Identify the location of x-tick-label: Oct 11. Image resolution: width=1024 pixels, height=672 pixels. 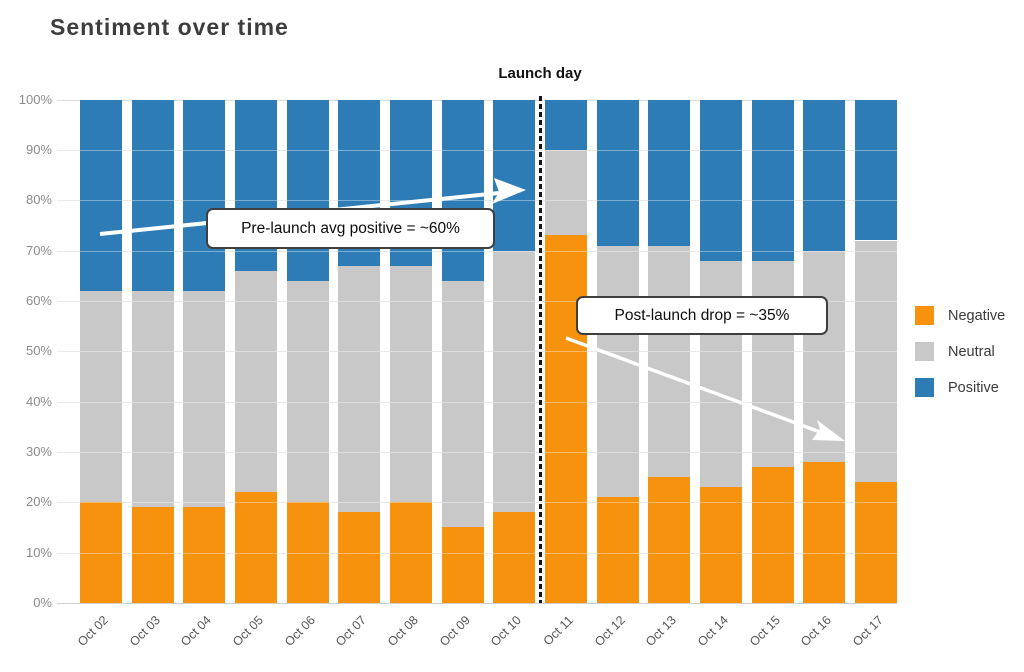
(558, 631).